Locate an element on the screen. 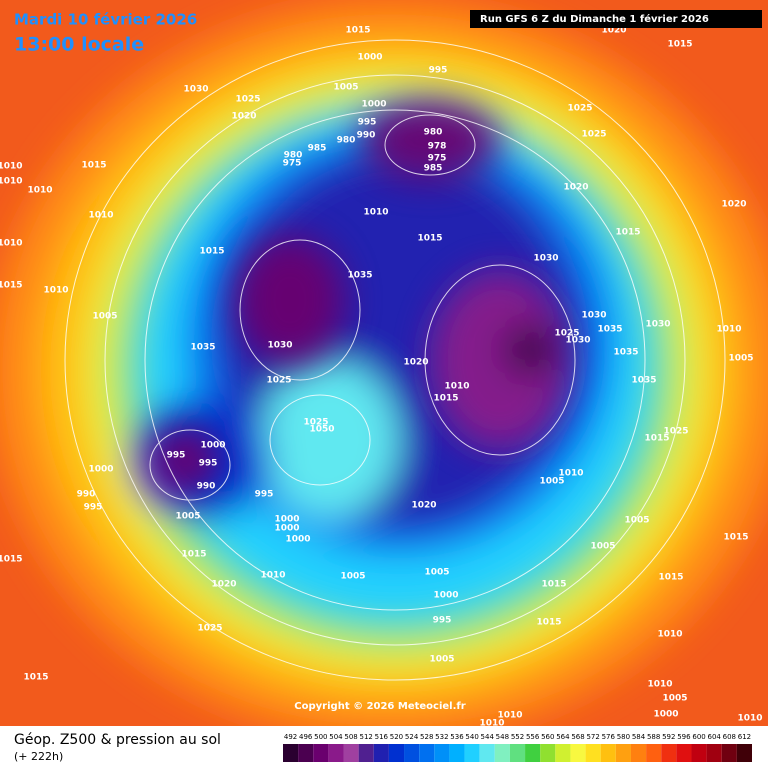 The height and width of the screenshot is (772, 768). scale-label: 520 is located at coordinates (396, 737).